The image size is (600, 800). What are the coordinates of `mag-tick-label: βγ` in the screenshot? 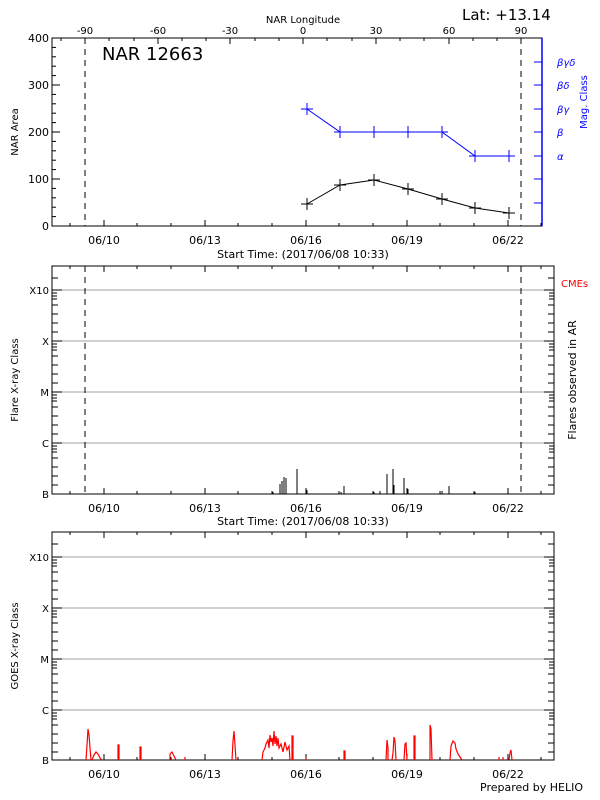 It's located at (563, 110).